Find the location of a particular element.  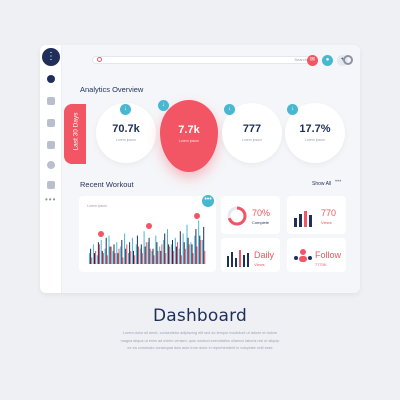

follow-value: Follow is located at coordinates (328, 255).